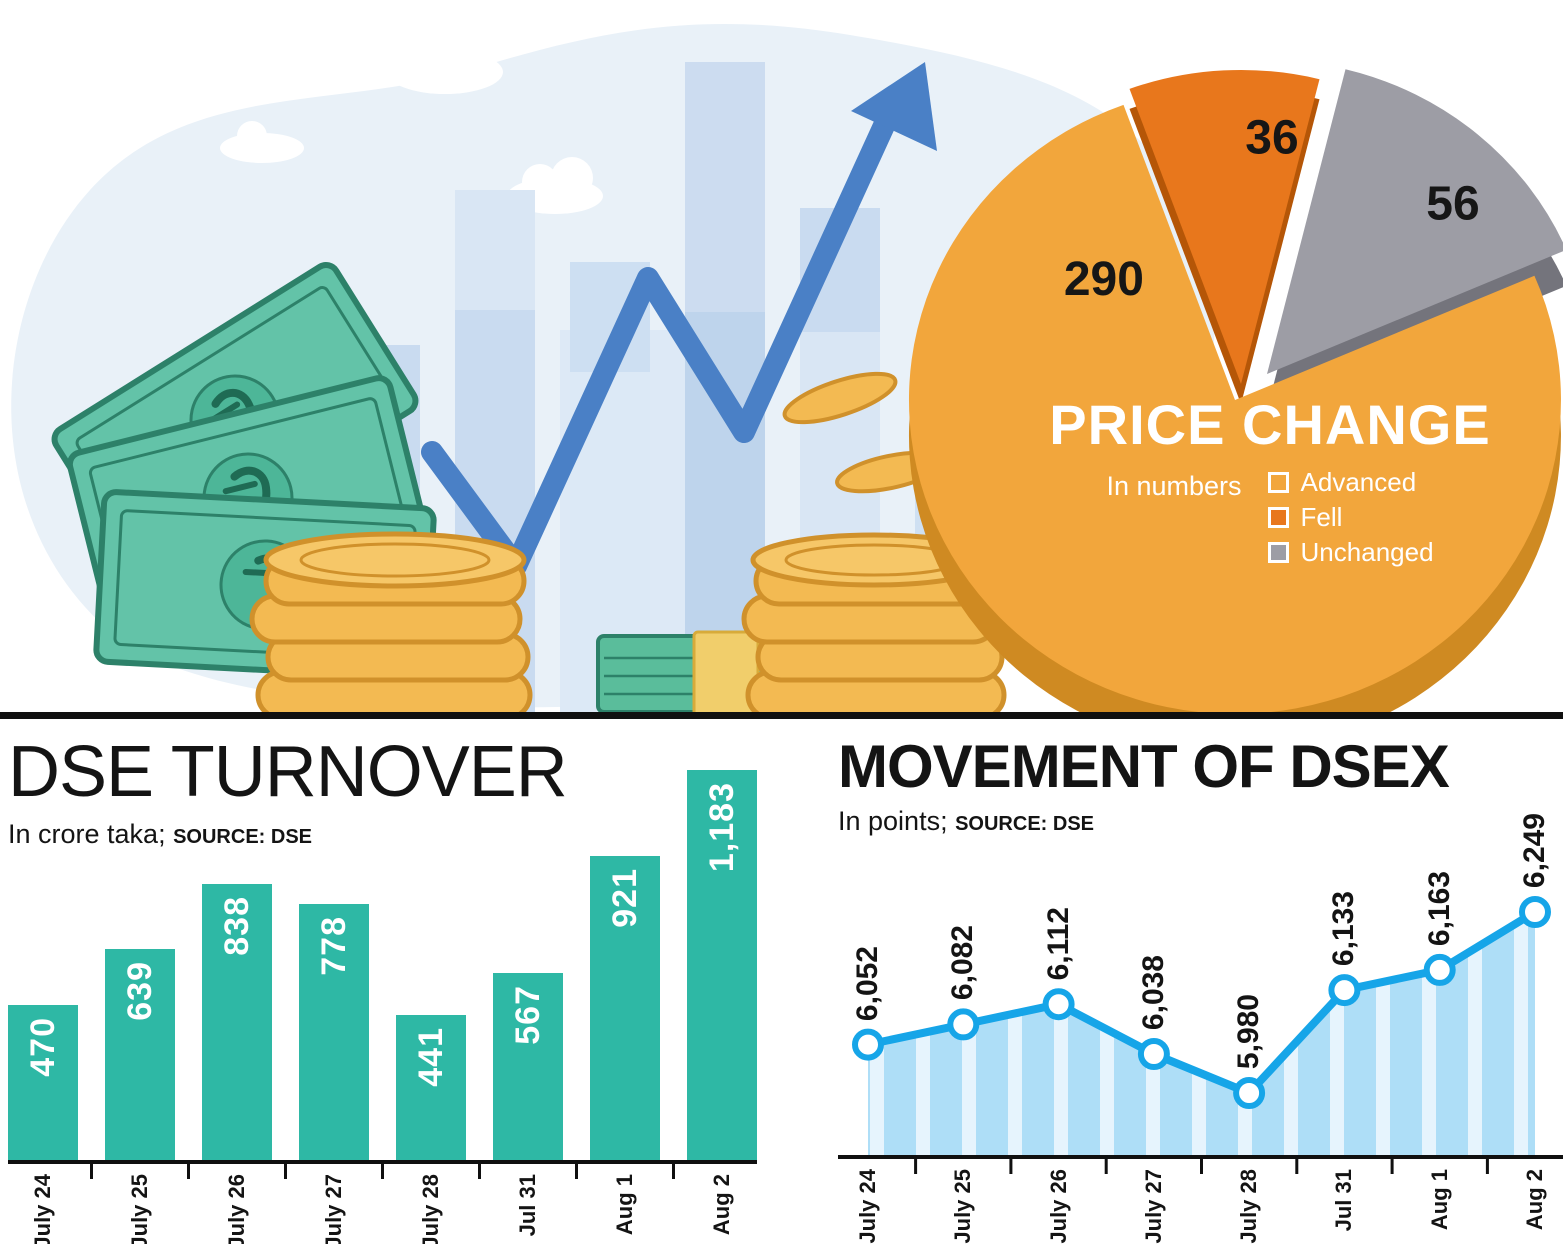 This screenshot has height=1244, width=1563. Describe the element at coordinates (679, 319) in the screenshot. I see `growth-arrow-icon` at that location.